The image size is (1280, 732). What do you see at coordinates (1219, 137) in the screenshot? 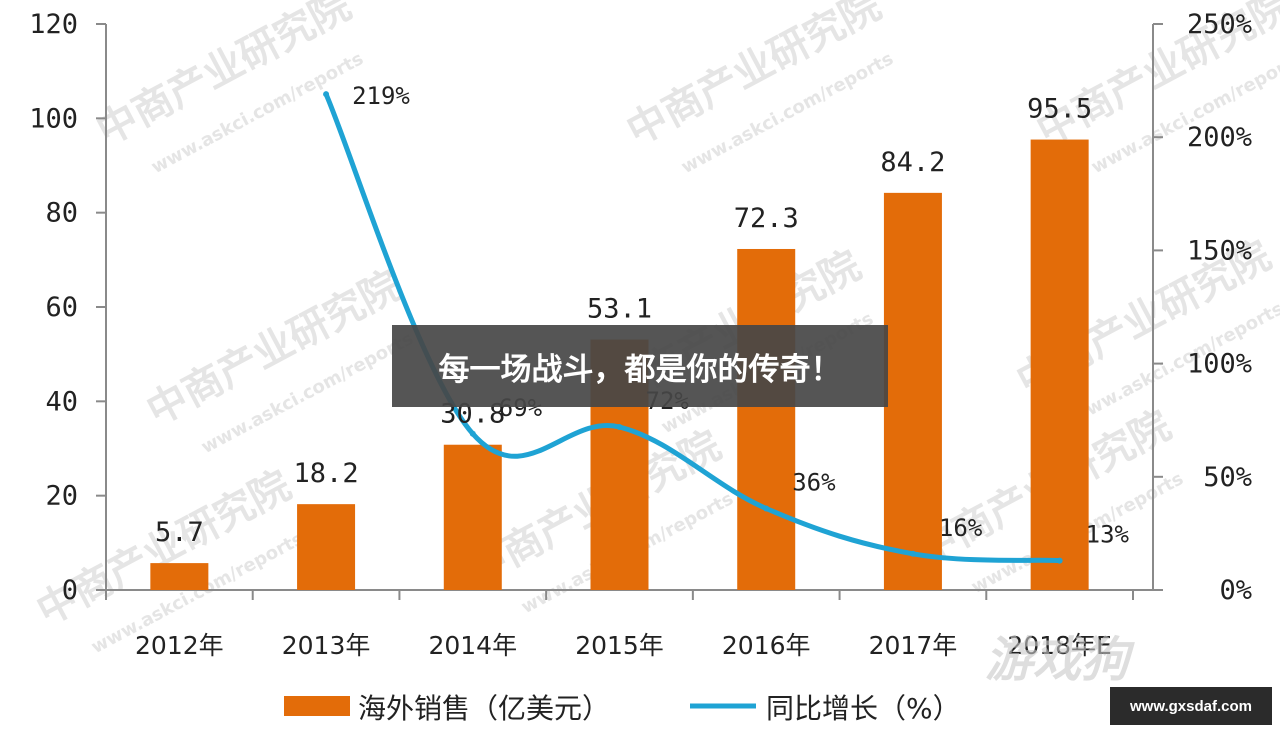
I see `y-right-tick-label: 200%` at bounding box center [1219, 137].